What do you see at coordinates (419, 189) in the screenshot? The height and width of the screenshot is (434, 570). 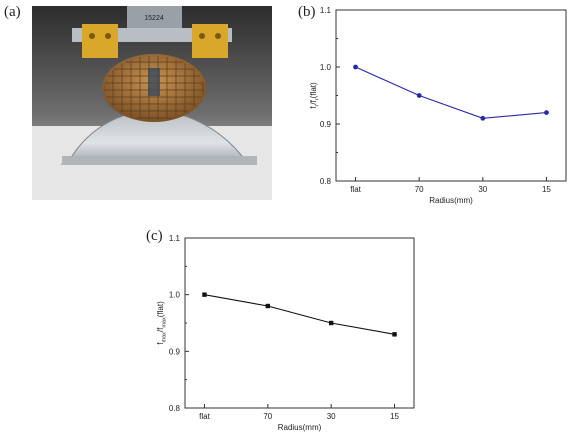 I see `x-tick-label-b: 70` at bounding box center [419, 189].